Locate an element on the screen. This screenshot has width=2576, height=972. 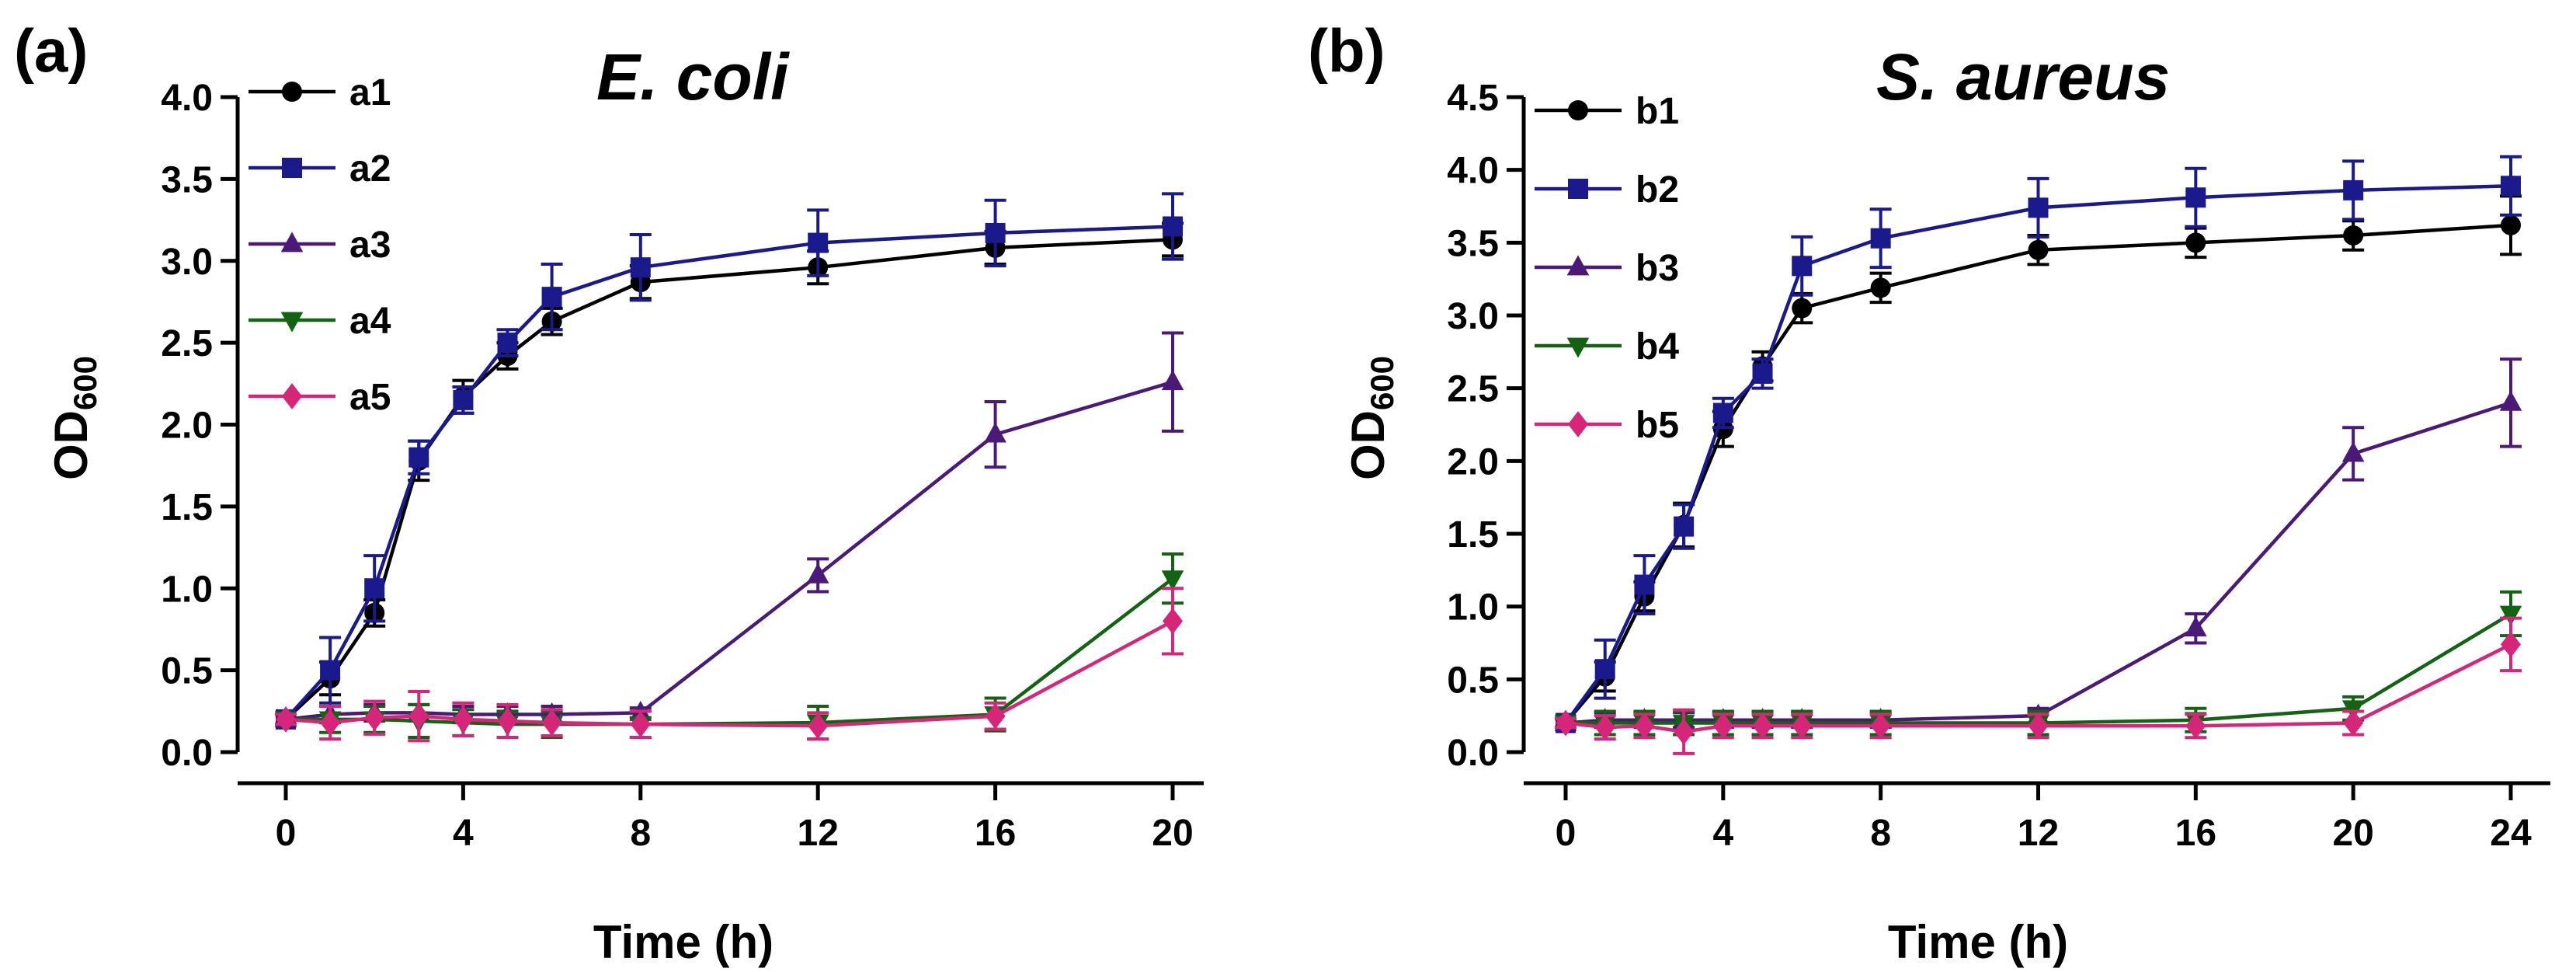
legend: b1 b2 b3 b4 b5 is located at coordinates (1607, 269).